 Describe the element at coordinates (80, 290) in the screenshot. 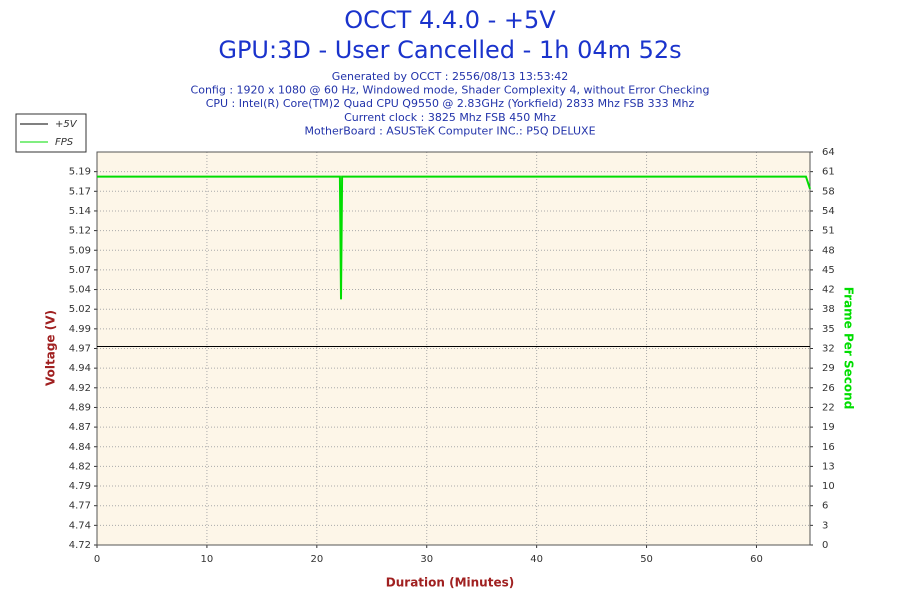

I see `y-tick-label: 5.04` at that location.